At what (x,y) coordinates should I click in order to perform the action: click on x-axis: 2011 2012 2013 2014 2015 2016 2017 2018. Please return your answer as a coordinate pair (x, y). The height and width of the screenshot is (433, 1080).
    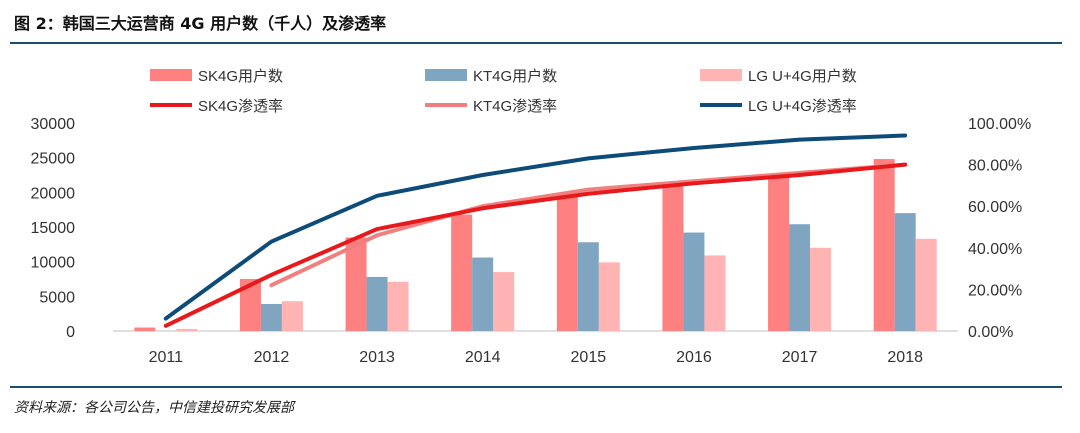
    Looking at the image, I should click on (535, 348).